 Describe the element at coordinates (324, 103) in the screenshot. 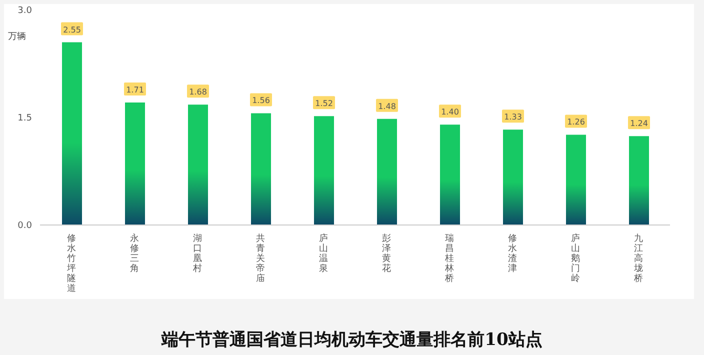

I see `data-label: 1.52` at that location.